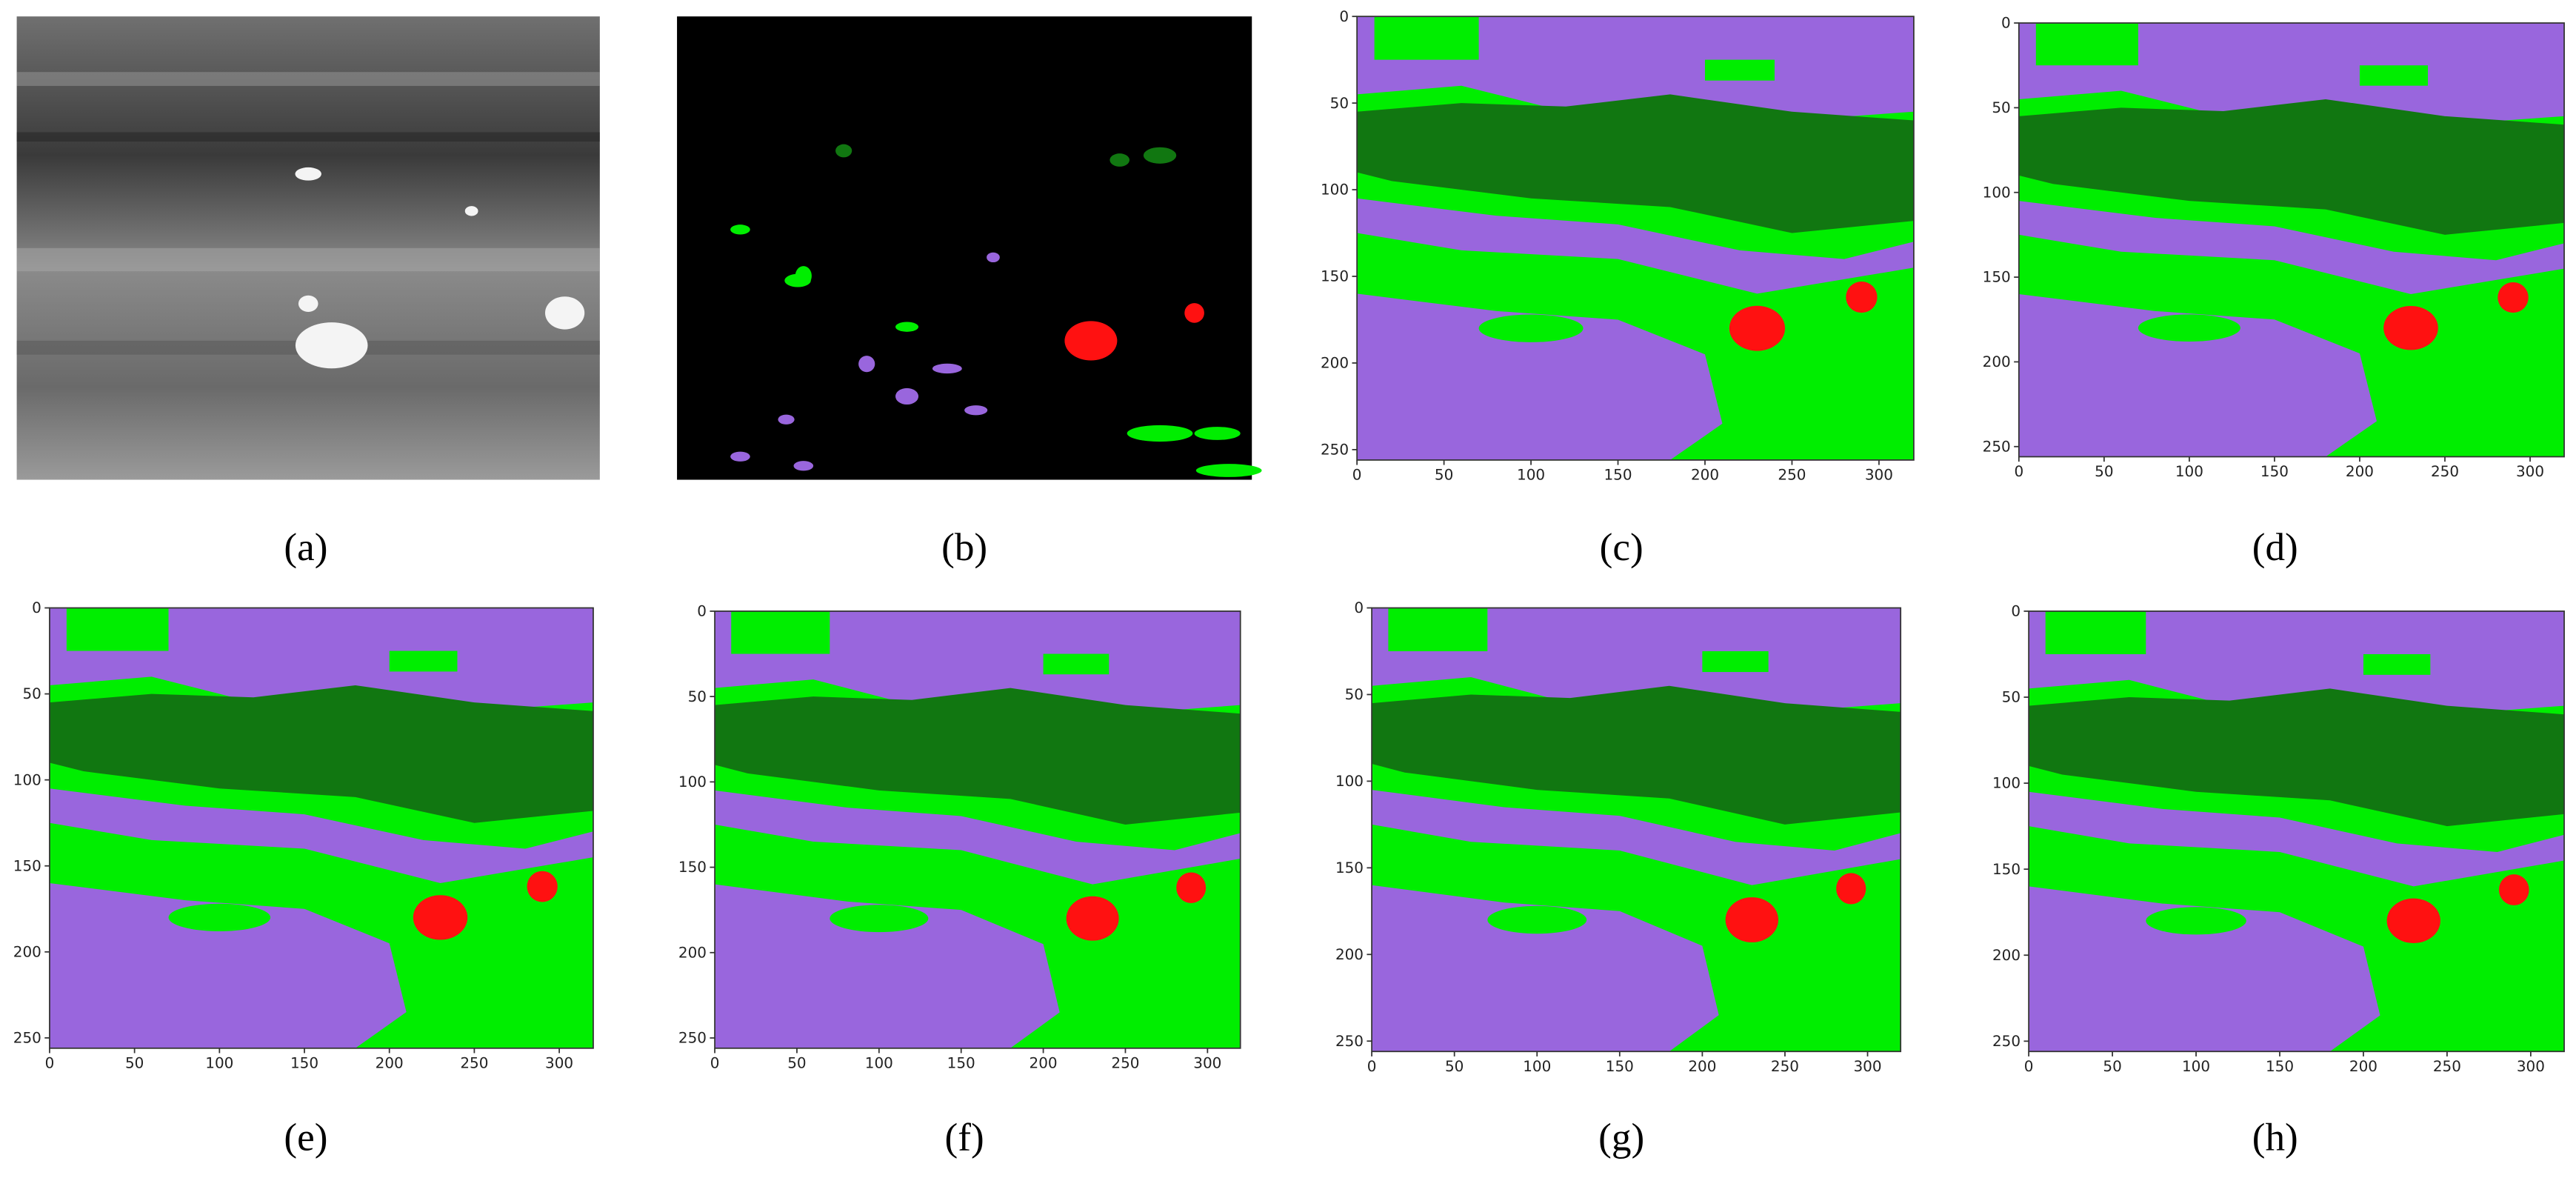  What do you see at coordinates (964, 1137) in the screenshot?
I see `panel-label: (f)` at bounding box center [964, 1137].